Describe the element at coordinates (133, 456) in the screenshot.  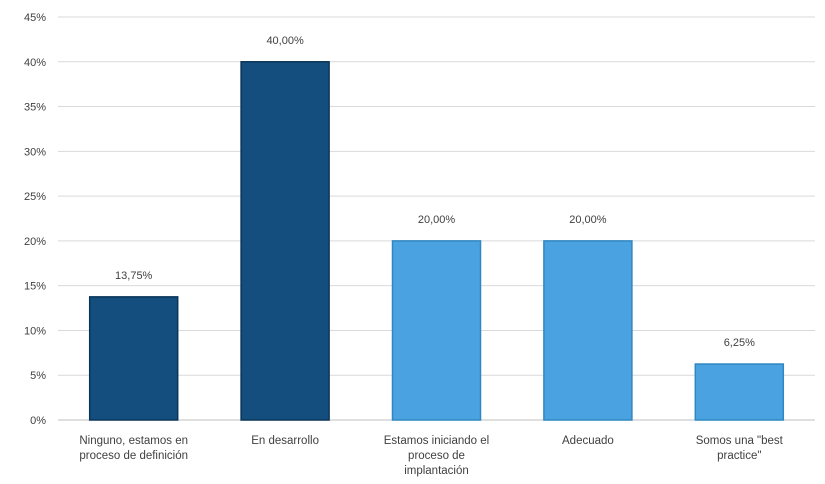
I see `category-label-line: proceso de definición` at that location.